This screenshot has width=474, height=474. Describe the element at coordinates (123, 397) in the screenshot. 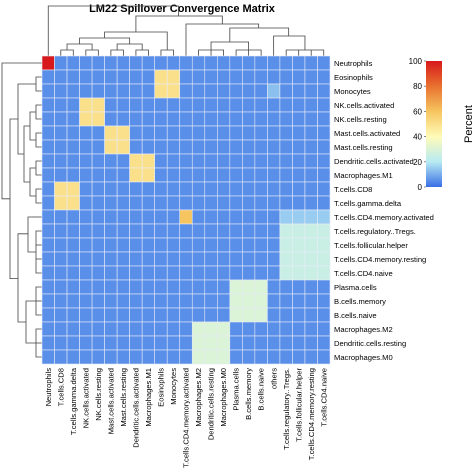

I see `column-label: Mast.cells.resting` at that location.